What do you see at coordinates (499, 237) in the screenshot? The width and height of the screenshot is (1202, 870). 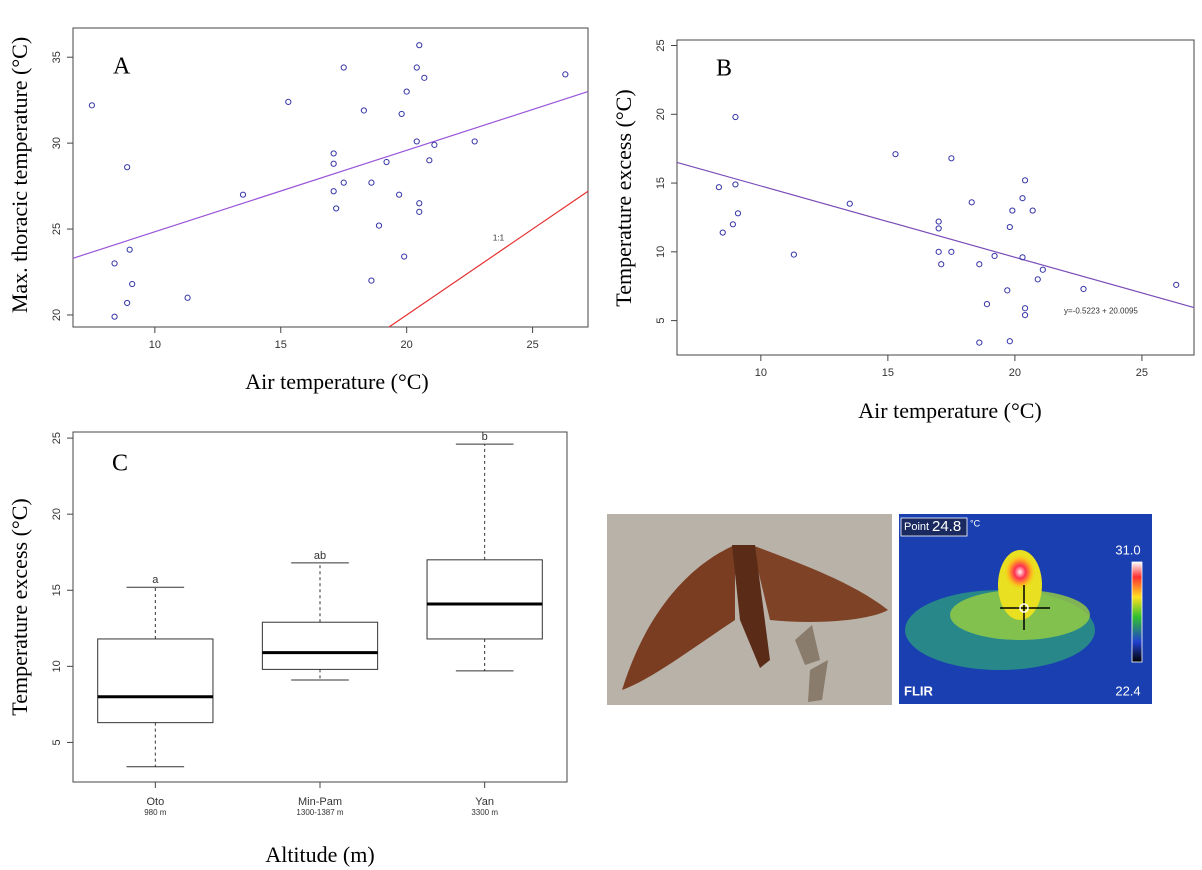 I see `line-label: 1:1` at bounding box center [499, 237].